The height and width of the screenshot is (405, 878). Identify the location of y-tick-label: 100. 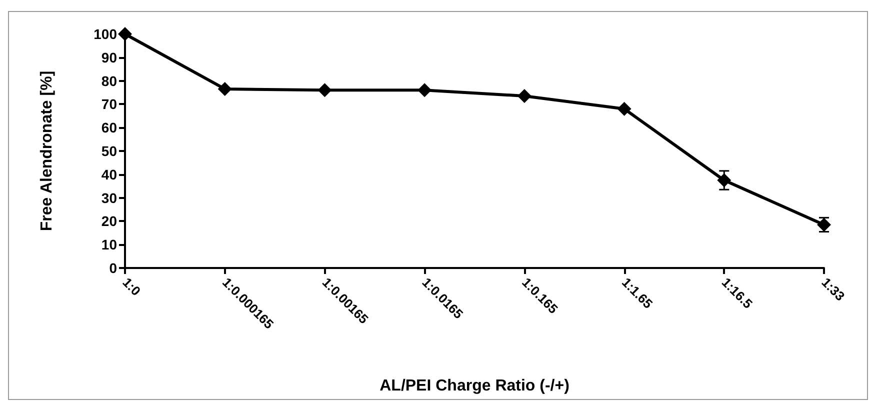
(106, 34).